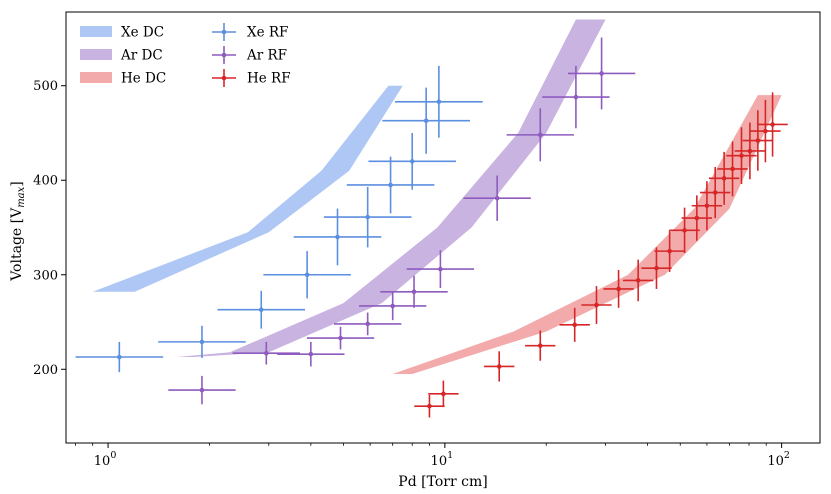  What do you see at coordinates (250, 32) in the screenshot?
I see `legend-item-xe-rf: Xe RF` at bounding box center [250, 32].